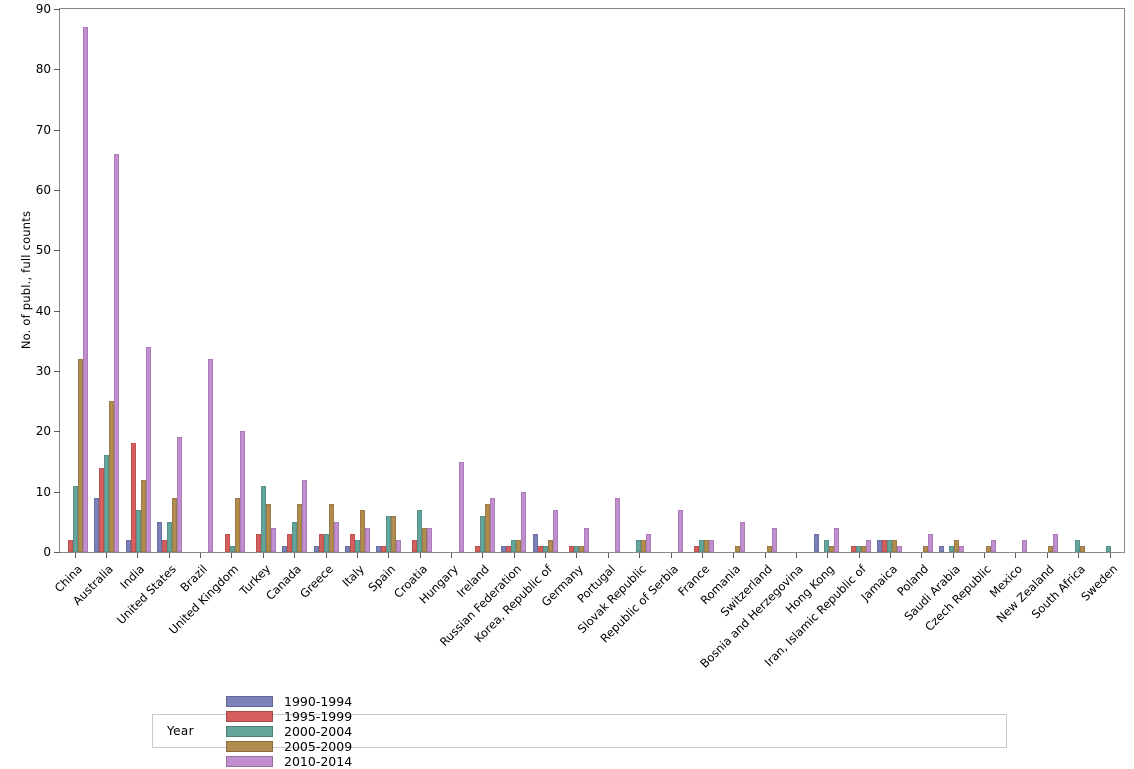 The height and width of the screenshot is (769, 1134). I want to click on legend-item: 1995-1999, so click(289, 716).